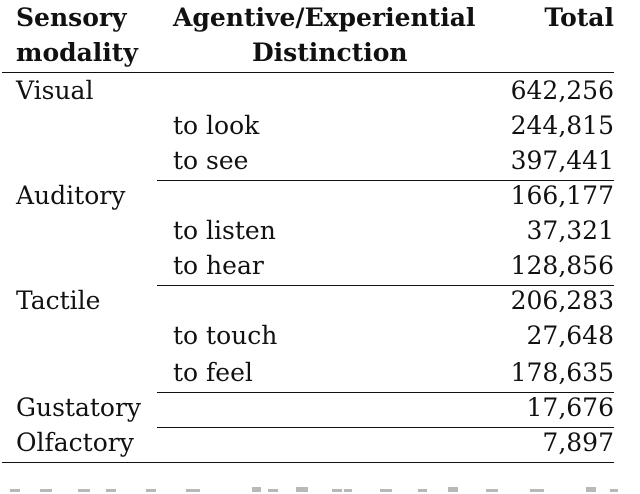 Image resolution: width=640 pixels, height=494 pixels. What do you see at coordinates (330, 52) in the screenshot?
I see `header-distinction: Distinction` at bounding box center [330, 52].